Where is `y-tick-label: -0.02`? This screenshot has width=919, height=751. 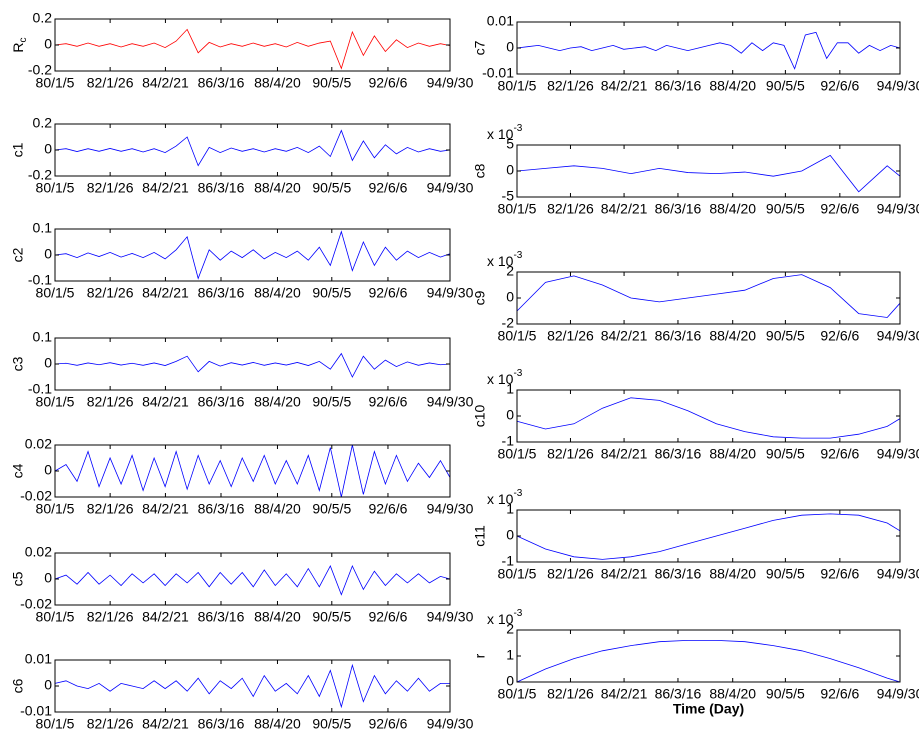
y-tick-label: -0.02 is located at coordinates (36, 496).